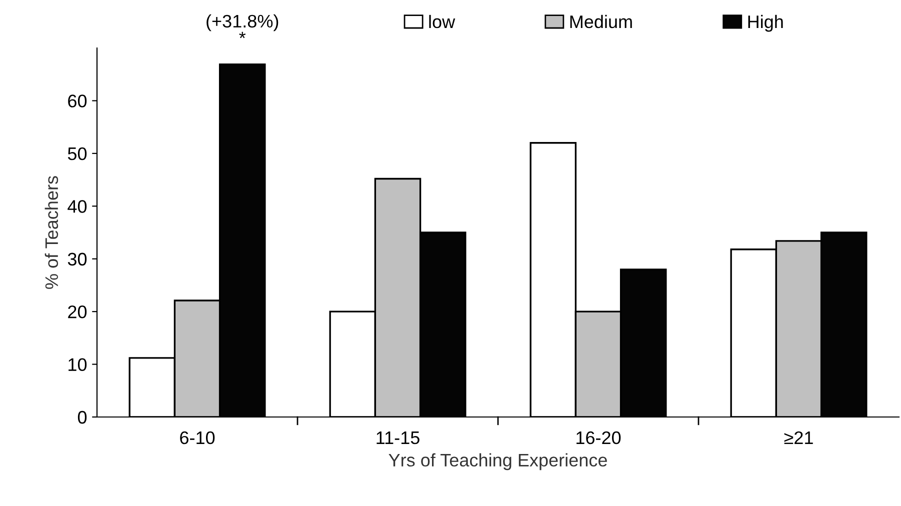 The image size is (901, 506). I want to click on y-tick-label: 50, so click(77, 153).